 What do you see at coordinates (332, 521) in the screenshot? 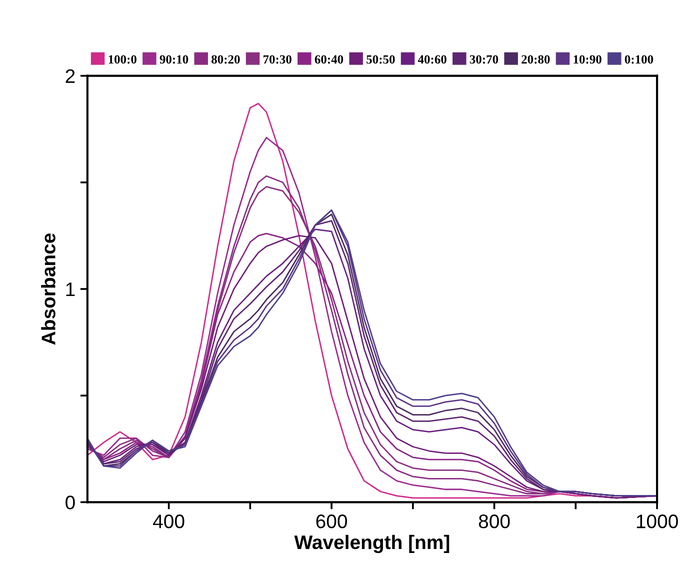
I see `x-tick-label: 600` at bounding box center [332, 521].